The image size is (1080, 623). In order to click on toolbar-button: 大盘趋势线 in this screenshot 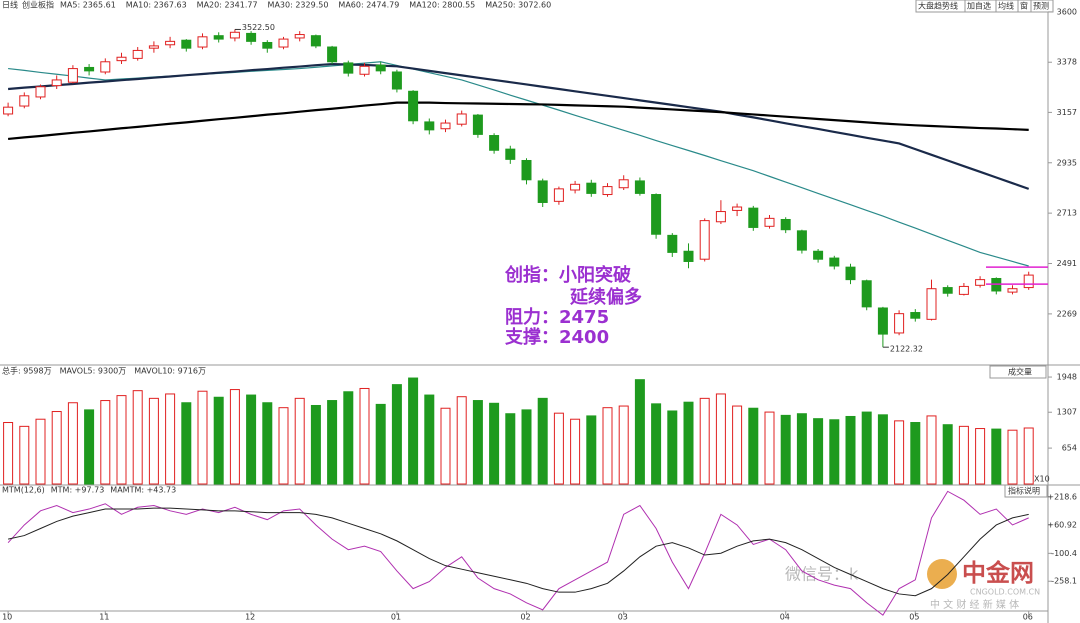, I will do `click(938, 6)`.